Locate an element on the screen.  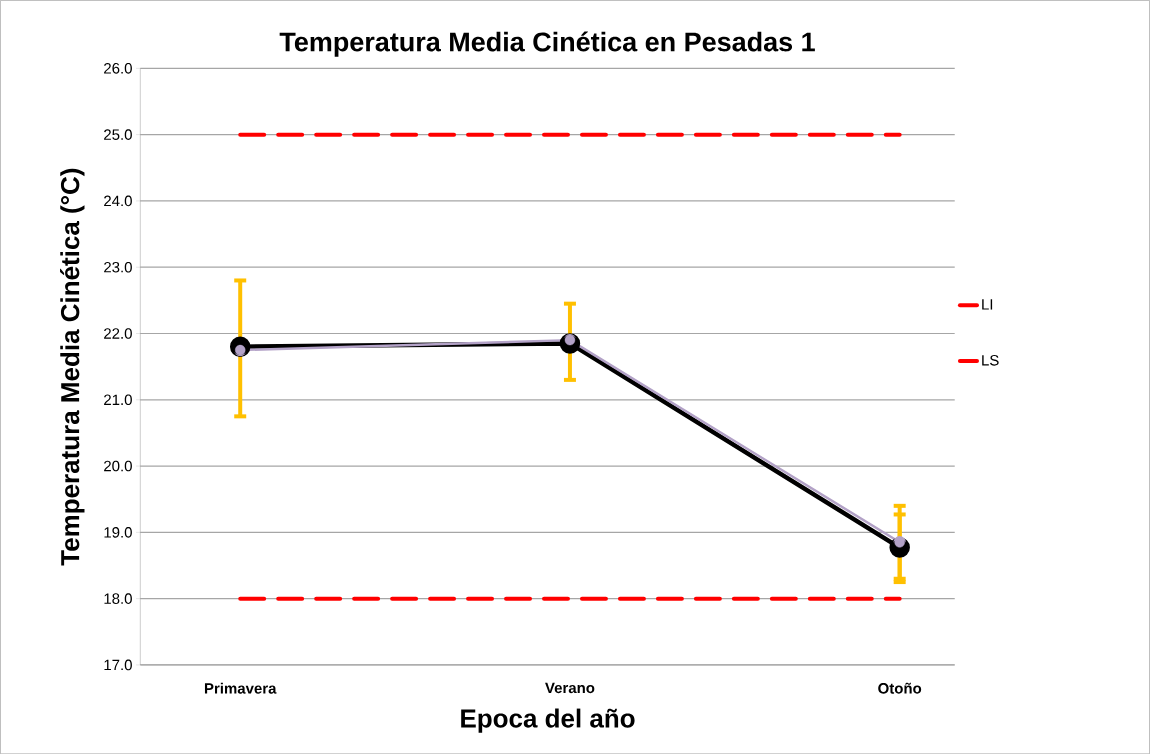
y-tick-label: 20.0 is located at coordinates (118, 466).